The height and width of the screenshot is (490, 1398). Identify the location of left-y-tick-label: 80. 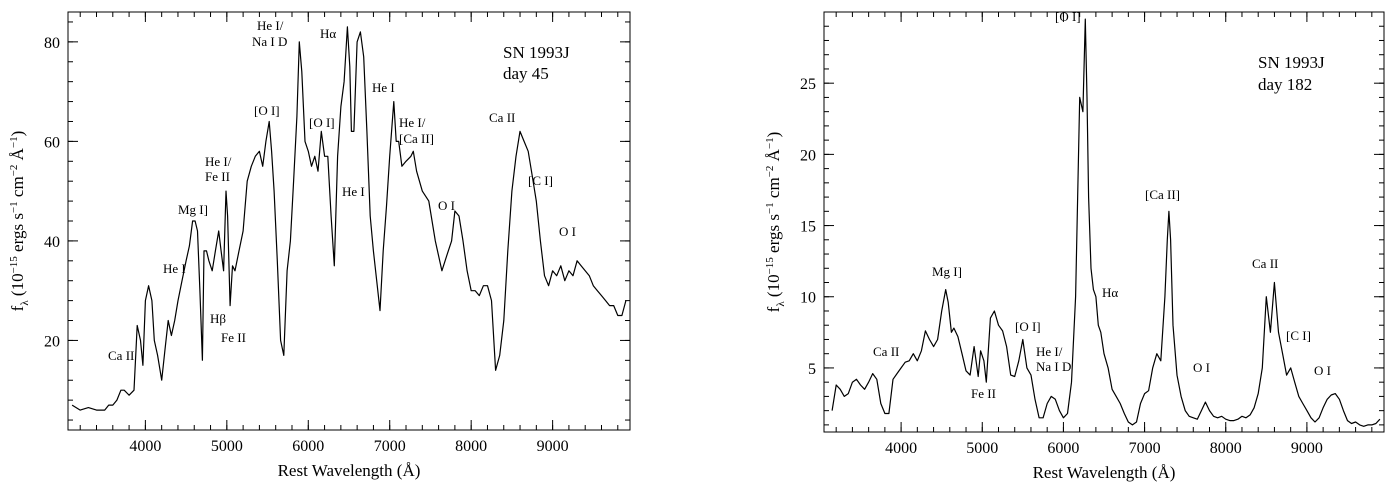
(52, 43).